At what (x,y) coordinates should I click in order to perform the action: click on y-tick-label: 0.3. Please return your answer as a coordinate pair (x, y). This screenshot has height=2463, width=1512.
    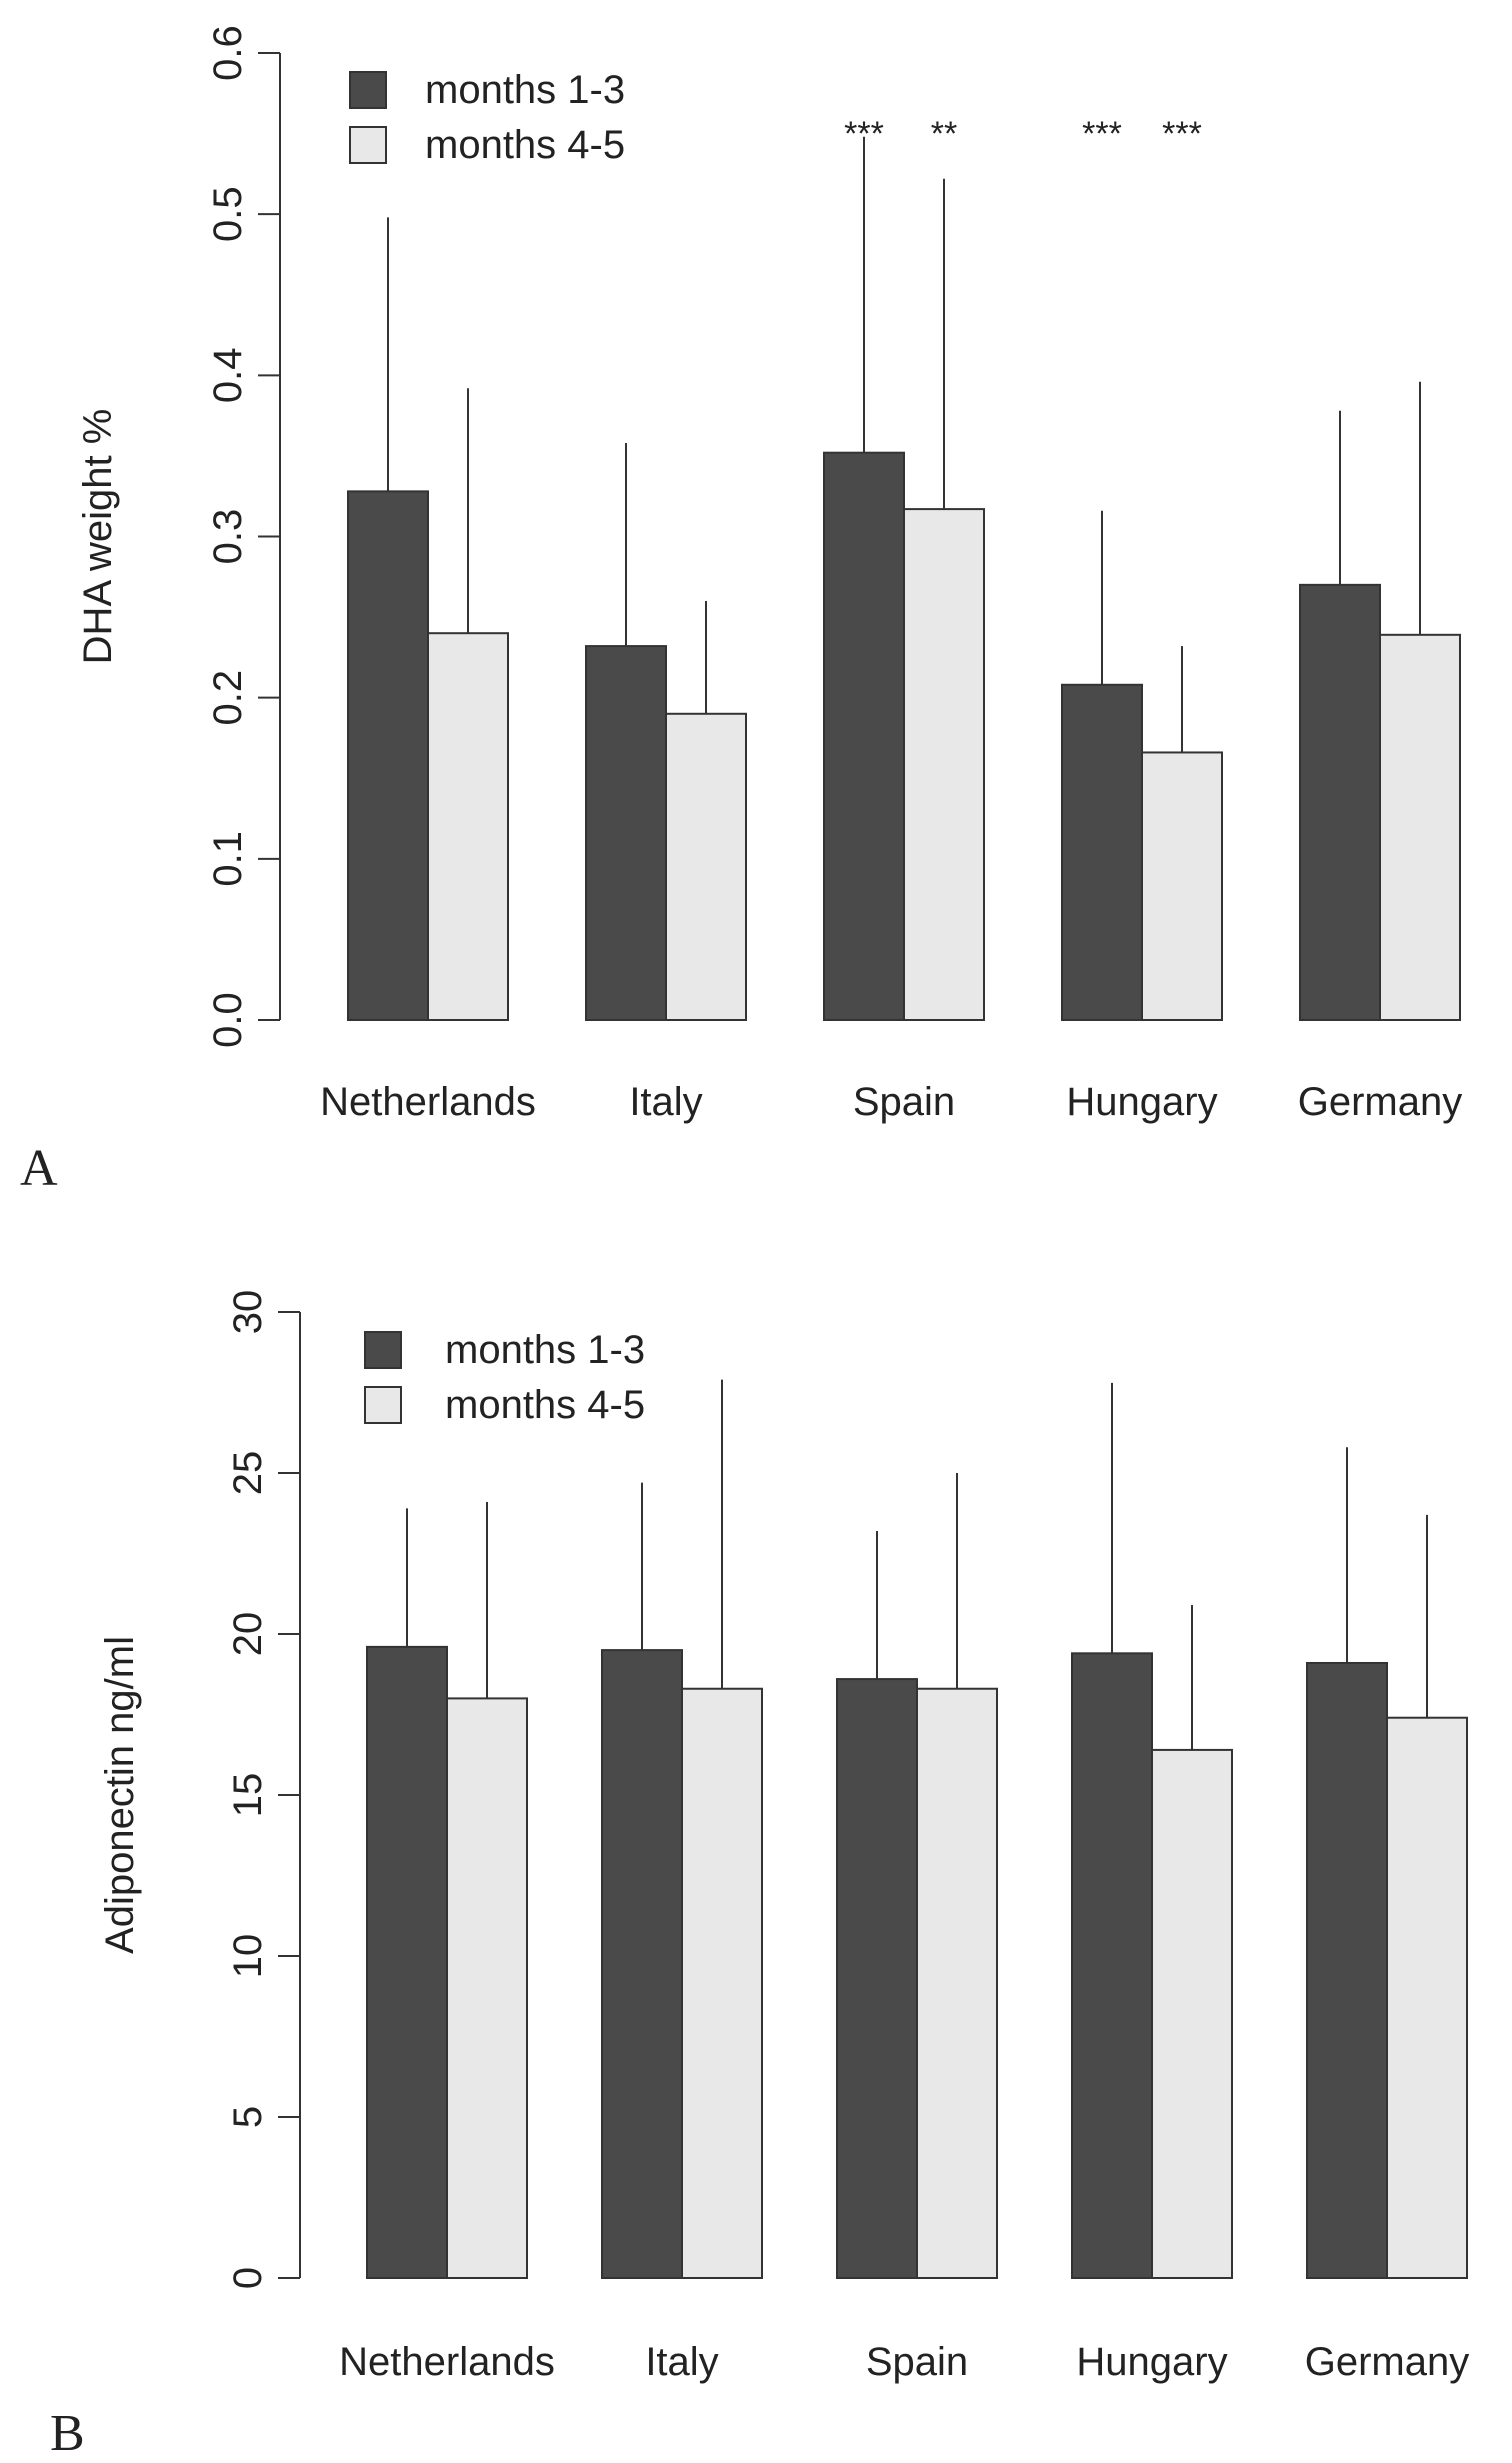
    Looking at the image, I should click on (228, 537).